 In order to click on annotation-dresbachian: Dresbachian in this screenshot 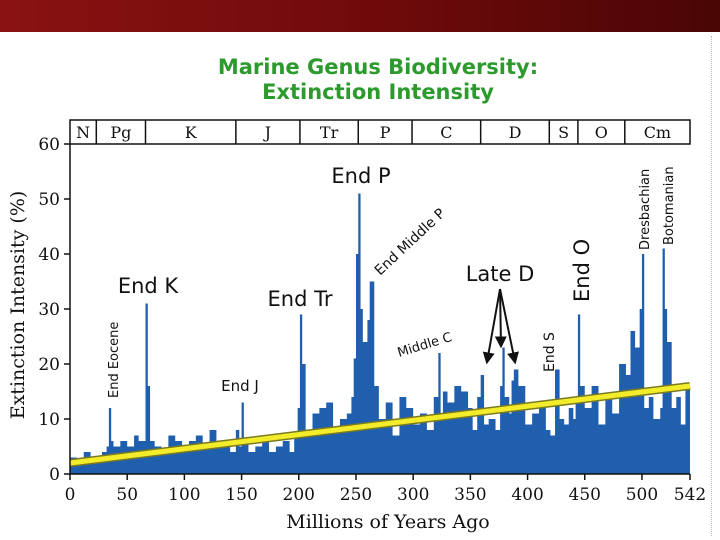, I will do `click(645, 209)`.